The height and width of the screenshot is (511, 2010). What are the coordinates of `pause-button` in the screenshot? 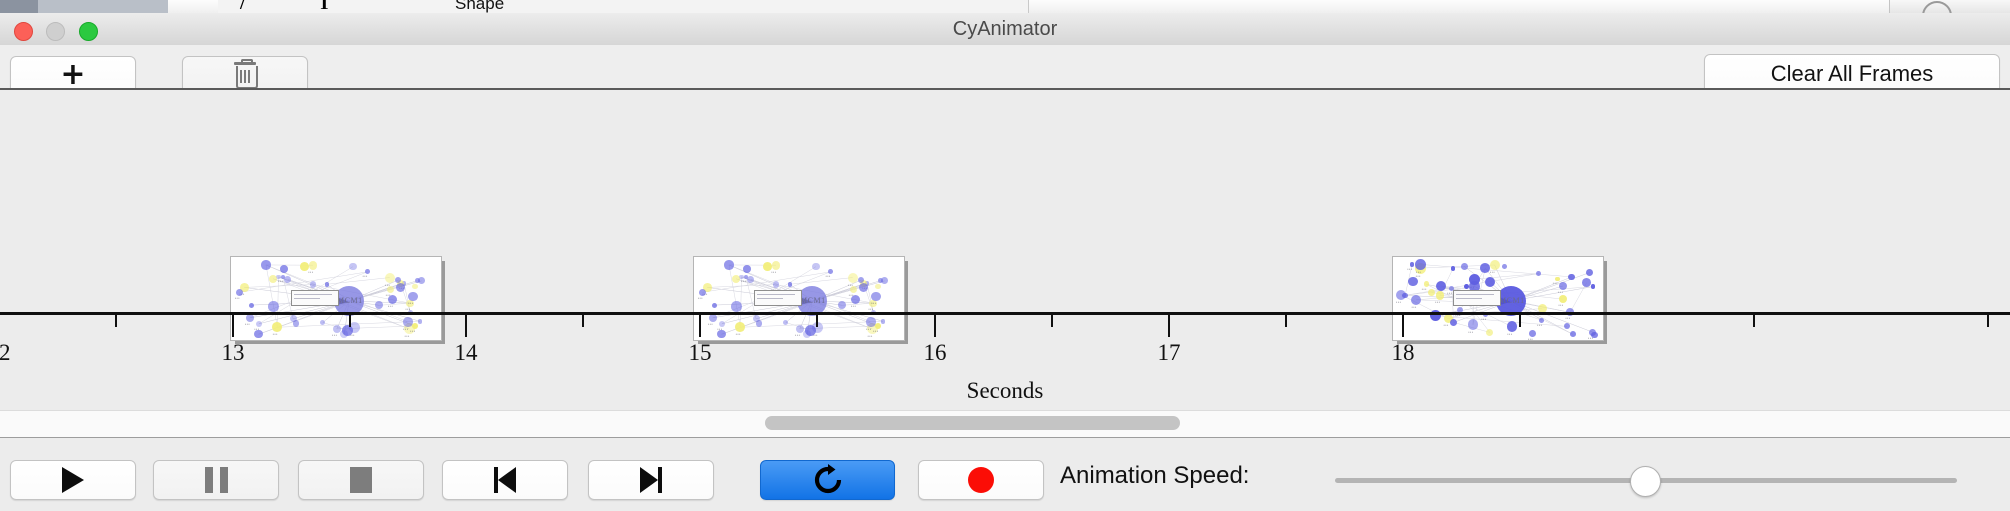 It's located at (216, 480).